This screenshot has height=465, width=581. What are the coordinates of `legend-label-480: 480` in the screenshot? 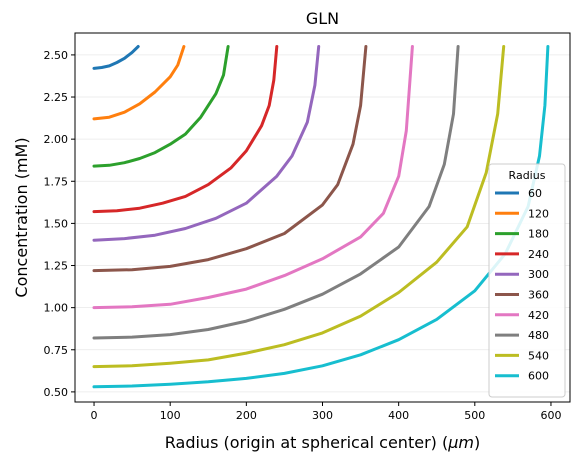 It's located at (538, 335).